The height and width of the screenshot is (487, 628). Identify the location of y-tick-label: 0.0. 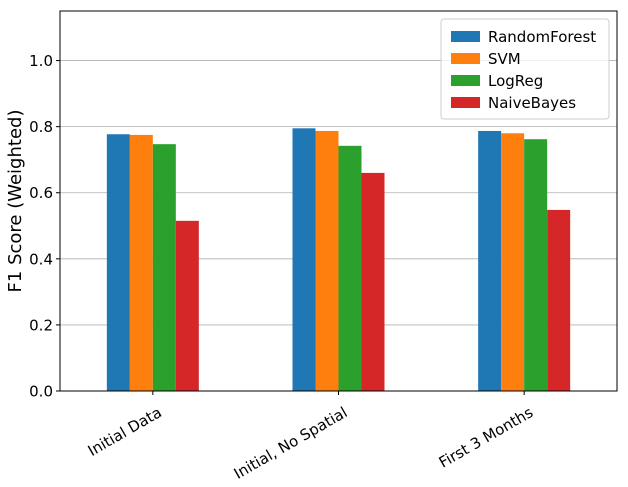
(41, 392).